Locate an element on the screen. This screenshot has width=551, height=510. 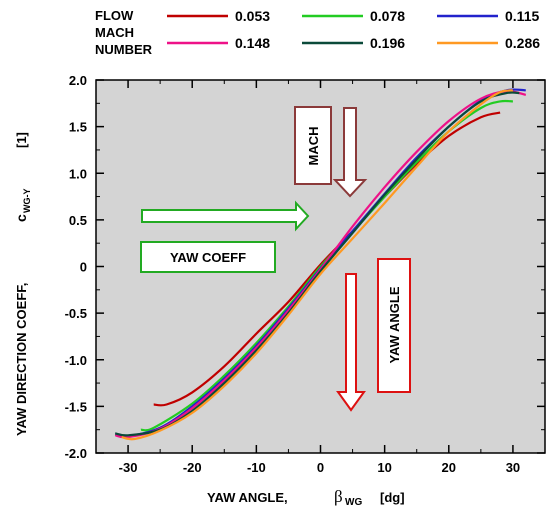
legend-title-line-1: FLOW is located at coordinates (114, 15).